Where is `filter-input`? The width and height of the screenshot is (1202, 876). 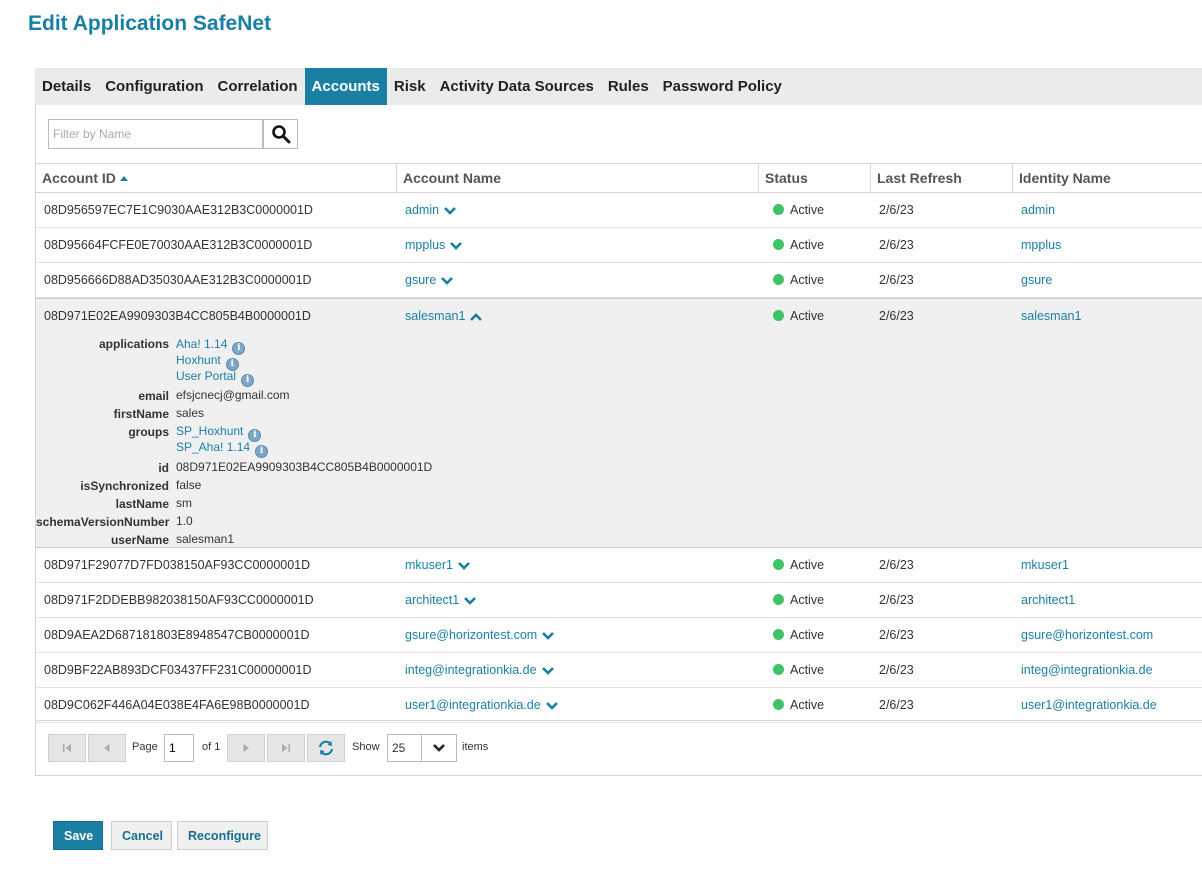
filter-input is located at coordinates (155, 134).